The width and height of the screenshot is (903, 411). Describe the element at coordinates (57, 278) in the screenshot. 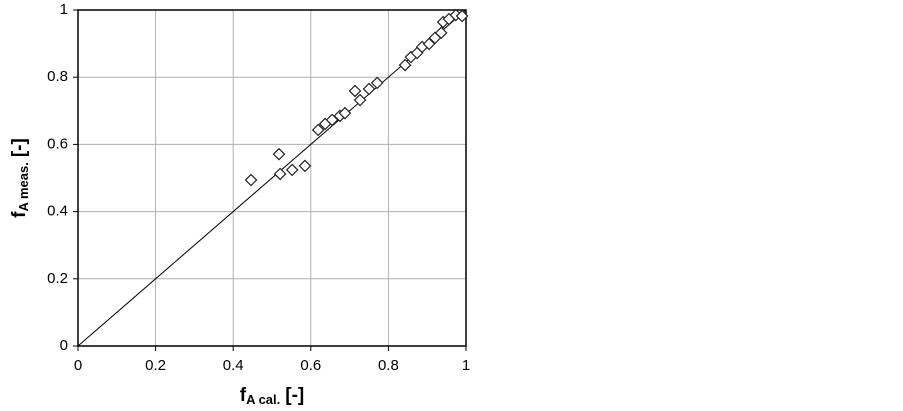

I see `y-tick-label: 0.2` at that location.